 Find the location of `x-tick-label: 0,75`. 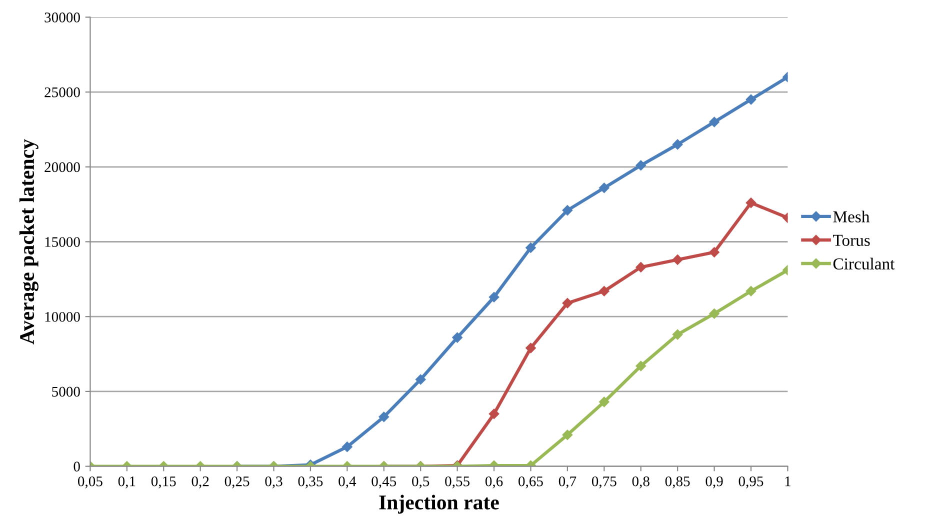

x-tick-label: 0,75 is located at coordinates (604, 482).